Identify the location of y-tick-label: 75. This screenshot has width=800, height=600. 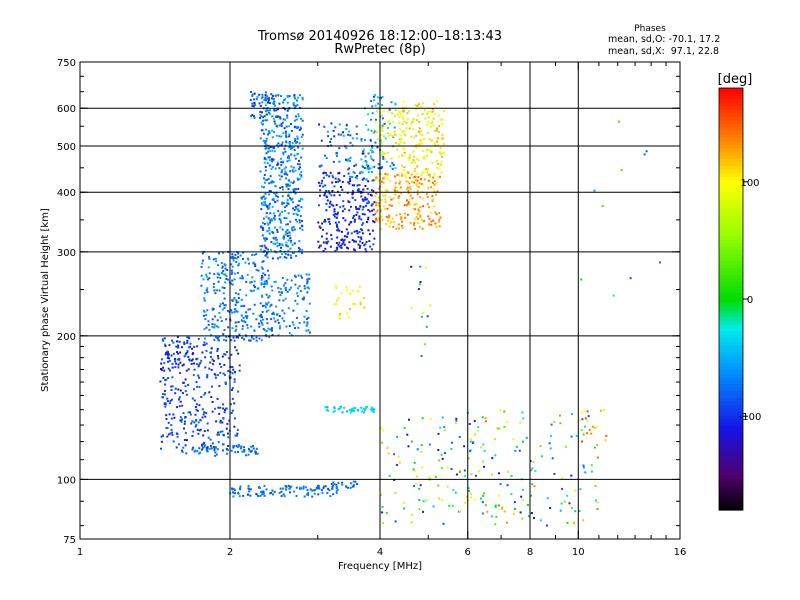
(69, 540).